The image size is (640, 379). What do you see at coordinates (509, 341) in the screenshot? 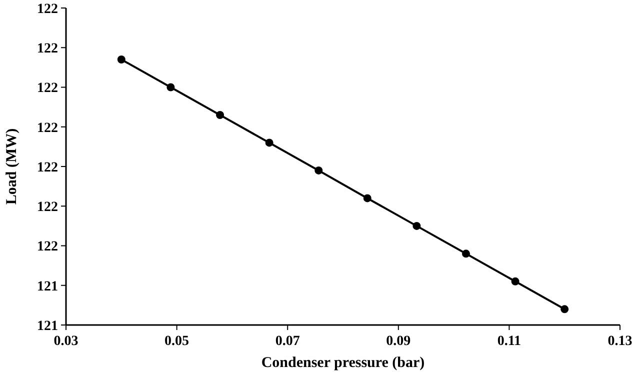
I see `x-tick-label: 0.11` at bounding box center [509, 341].